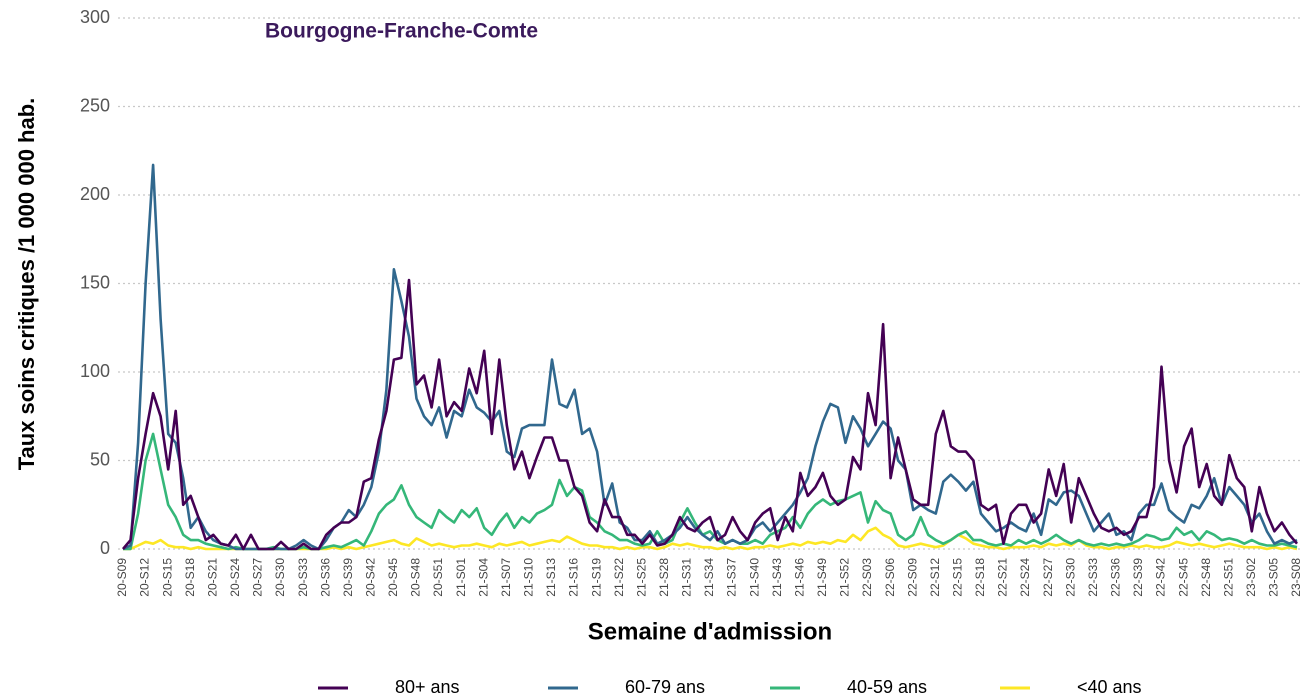 The height and width of the screenshot is (699, 1309). Describe the element at coordinates (890, 577) in the screenshot. I see `x-tick-label: 22-S06` at that location.